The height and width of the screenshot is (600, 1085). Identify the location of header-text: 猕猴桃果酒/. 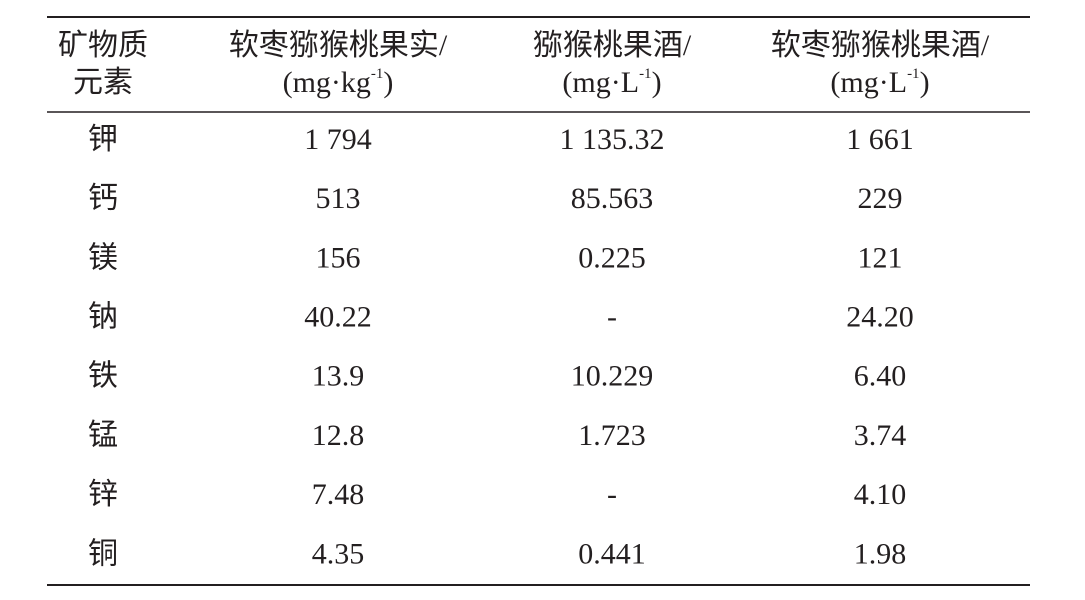
(612, 45).